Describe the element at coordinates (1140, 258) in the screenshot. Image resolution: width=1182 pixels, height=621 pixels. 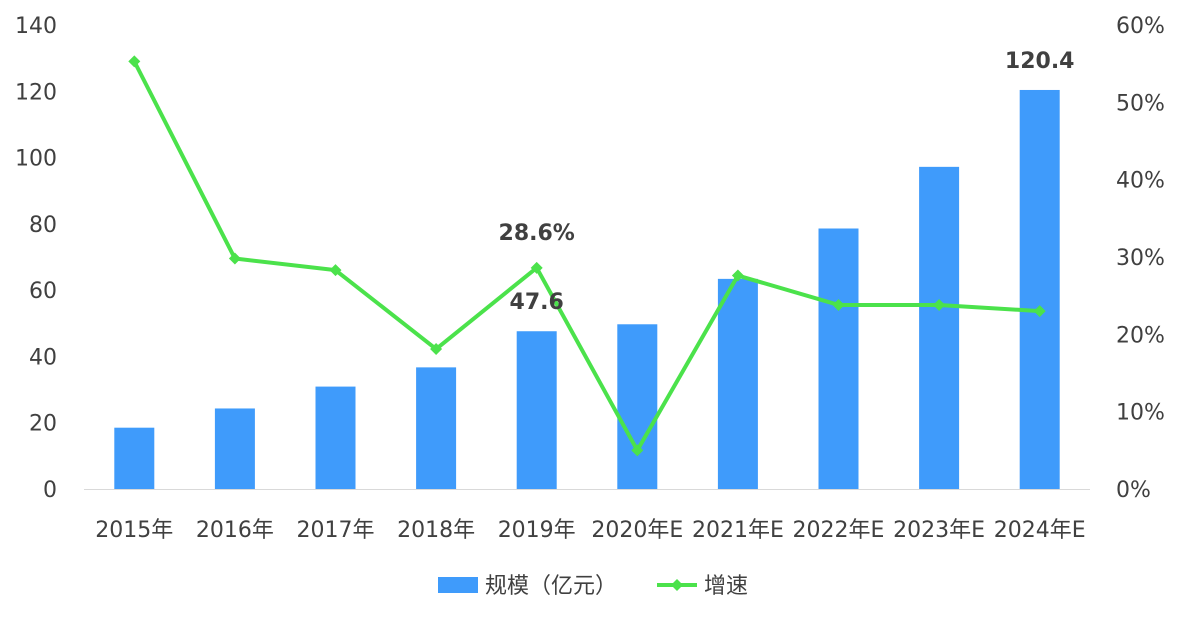
I see `y-right-tick-label: 30%` at that location.